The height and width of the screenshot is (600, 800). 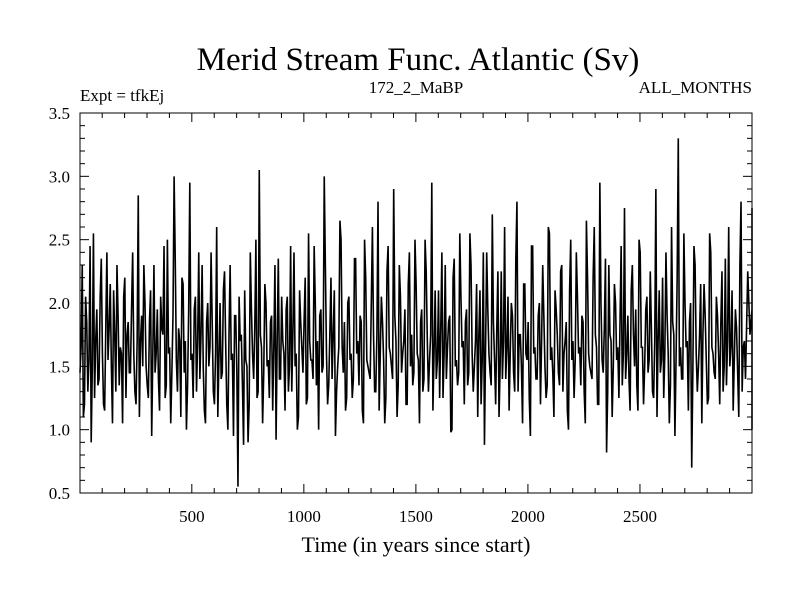 I want to click on y-tick-label: 2.5, so click(x=59, y=240).